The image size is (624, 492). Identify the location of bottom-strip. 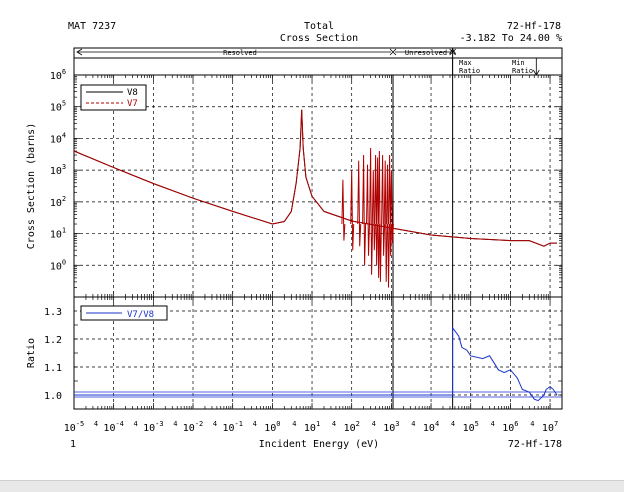
(312, 486).